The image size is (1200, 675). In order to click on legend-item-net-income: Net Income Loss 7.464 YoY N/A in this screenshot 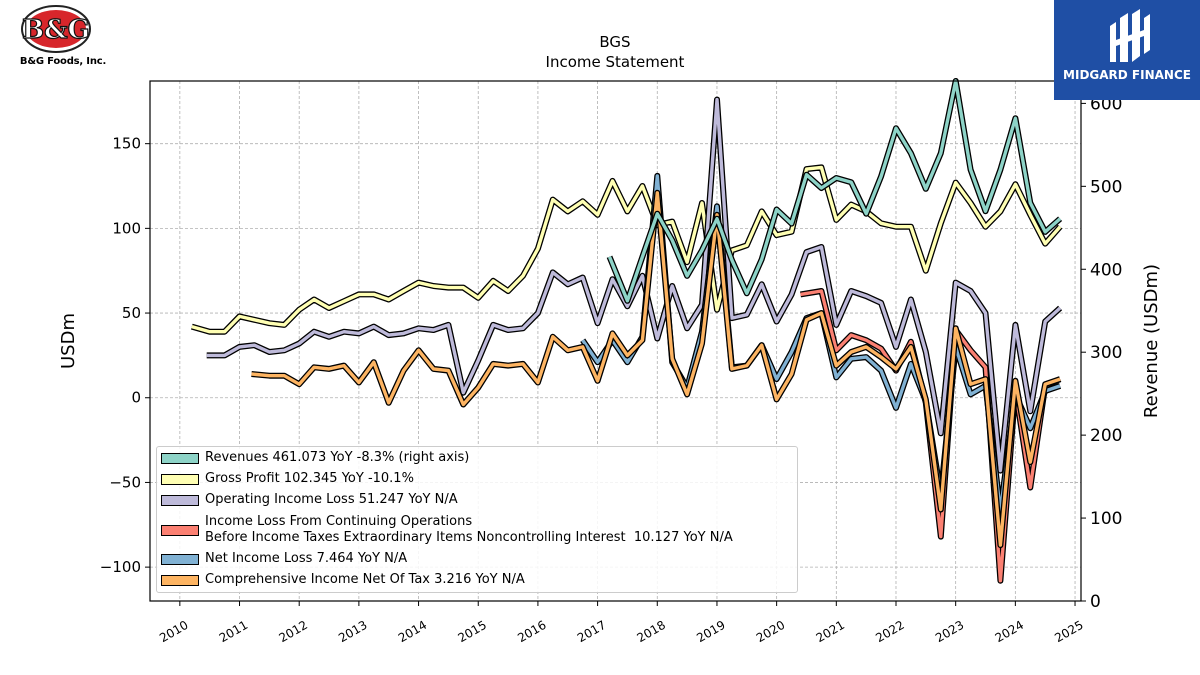, I will do `click(284, 559)`.